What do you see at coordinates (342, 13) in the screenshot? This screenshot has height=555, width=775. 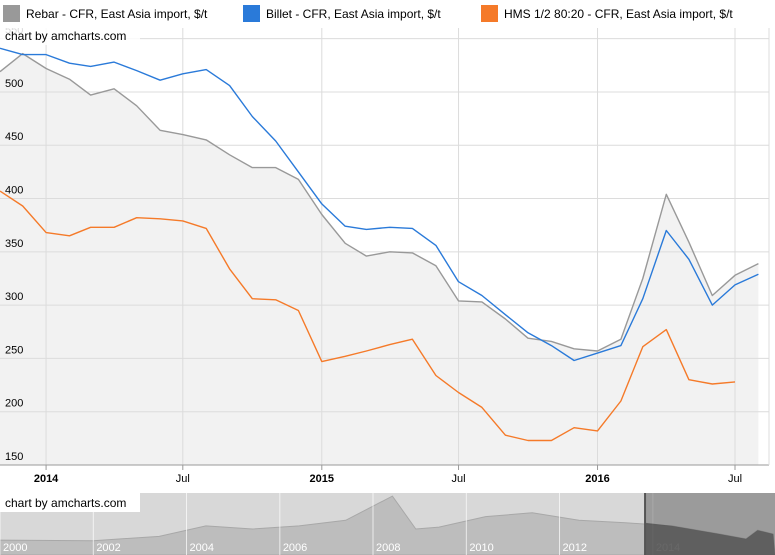 I see `legend-item-billet: Billet - CFR, East Asia import, $/t` at bounding box center [342, 13].